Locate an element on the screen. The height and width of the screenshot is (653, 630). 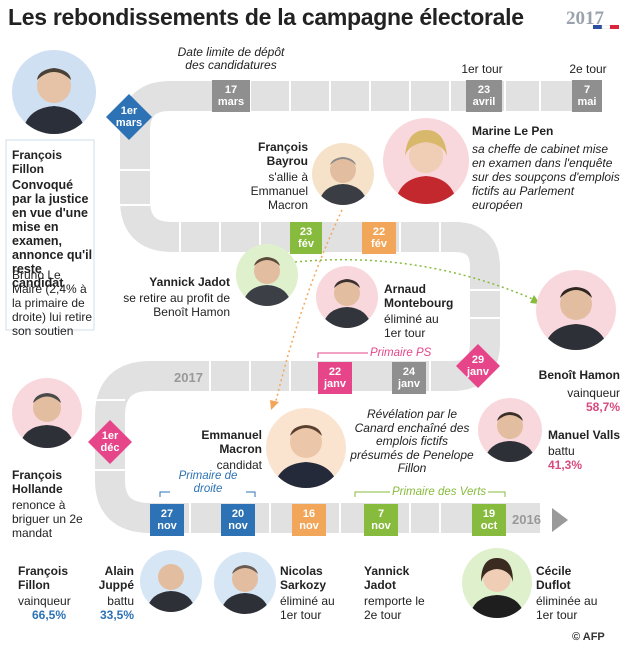
date-tile-22-janv: 22 janv is located at coordinates (335, 378).